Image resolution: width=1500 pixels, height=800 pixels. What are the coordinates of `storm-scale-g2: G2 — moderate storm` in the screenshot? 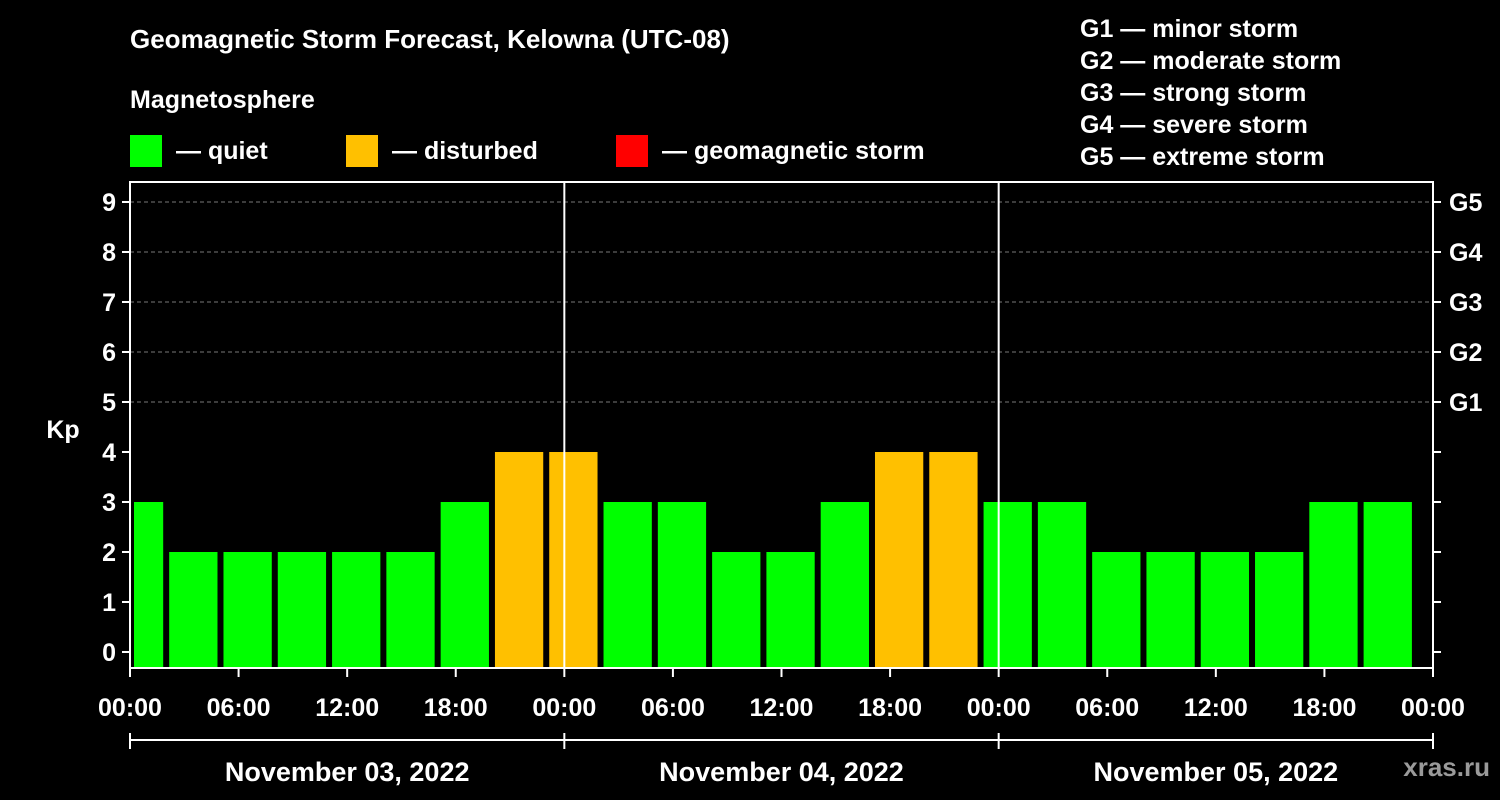 It's located at (1211, 61).